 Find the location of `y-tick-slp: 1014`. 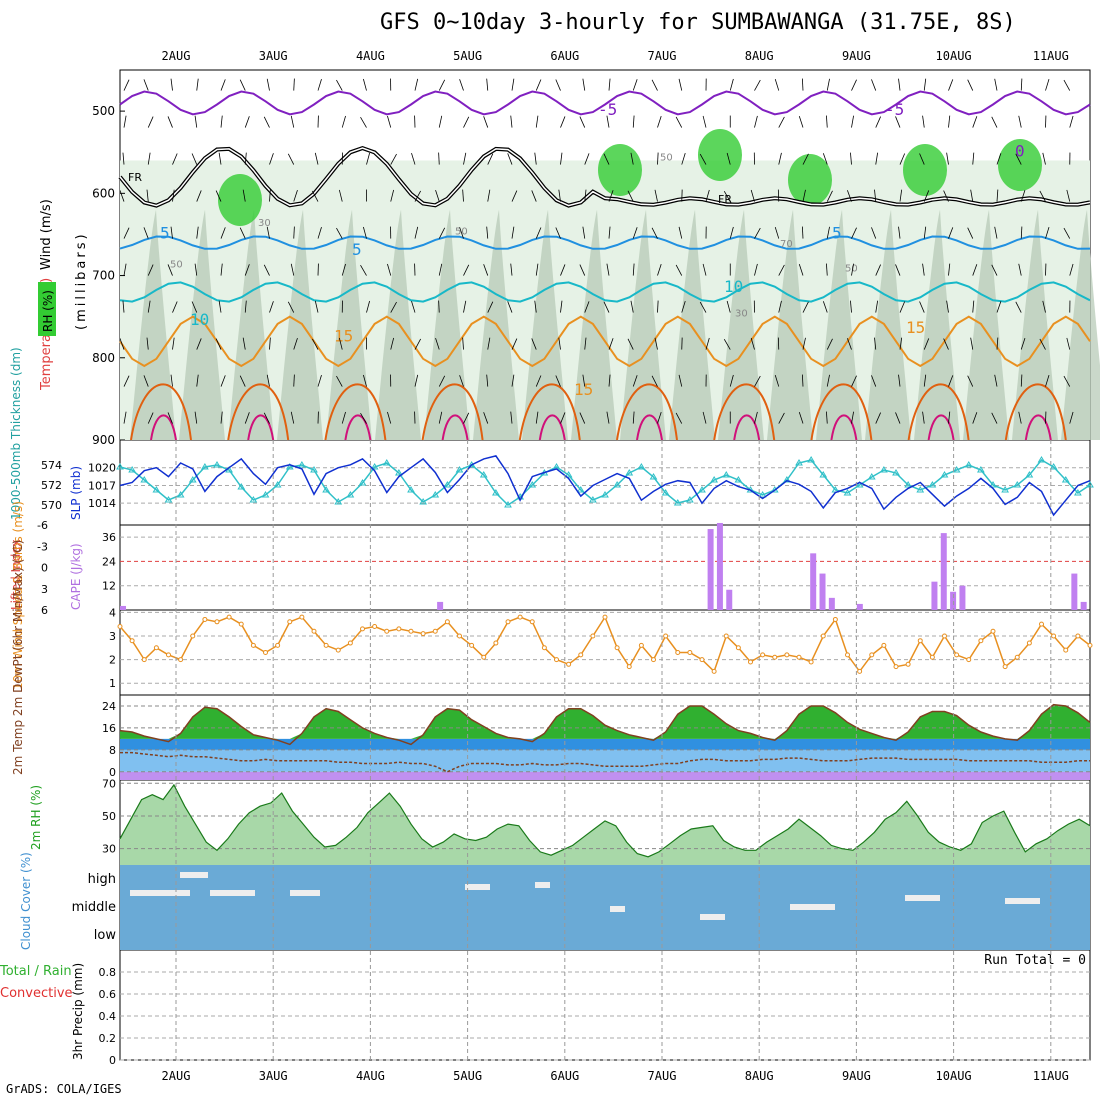

y-tick-slp: 1014 is located at coordinates (102, 503).